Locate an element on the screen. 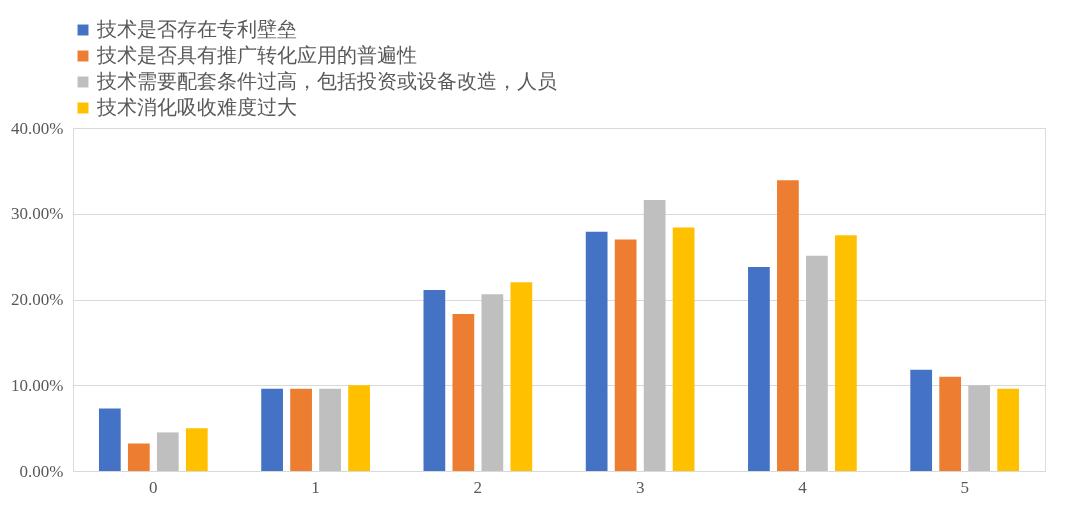 This screenshot has height=520, width=1080. legend-label: 技术是否具有推广转化应用的普遍性 is located at coordinates (256, 55).